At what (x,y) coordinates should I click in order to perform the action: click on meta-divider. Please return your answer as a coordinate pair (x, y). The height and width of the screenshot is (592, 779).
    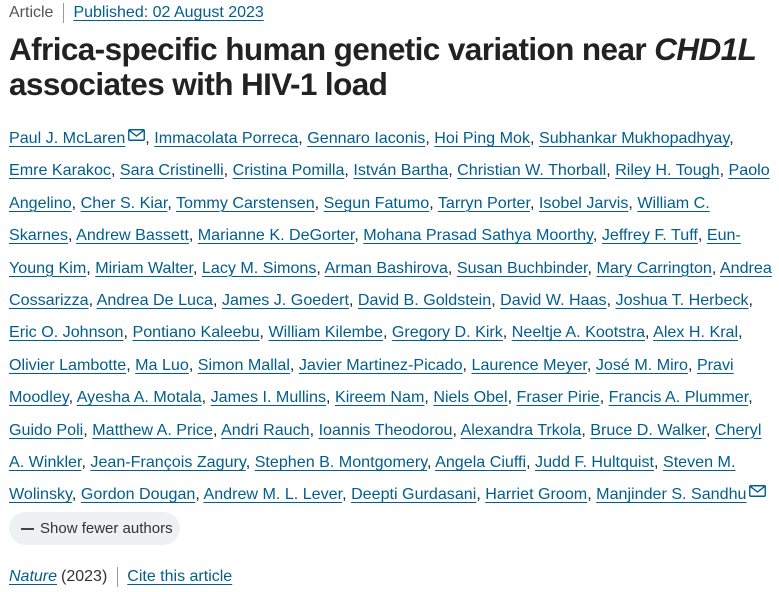
    Looking at the image, I should click on (64, 13).